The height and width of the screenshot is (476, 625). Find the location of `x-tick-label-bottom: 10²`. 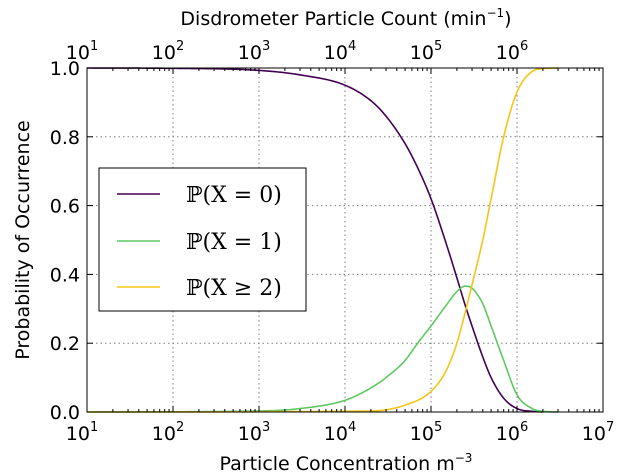

x-tick-label-bottom: 10² is located at coordinates (168, 432).